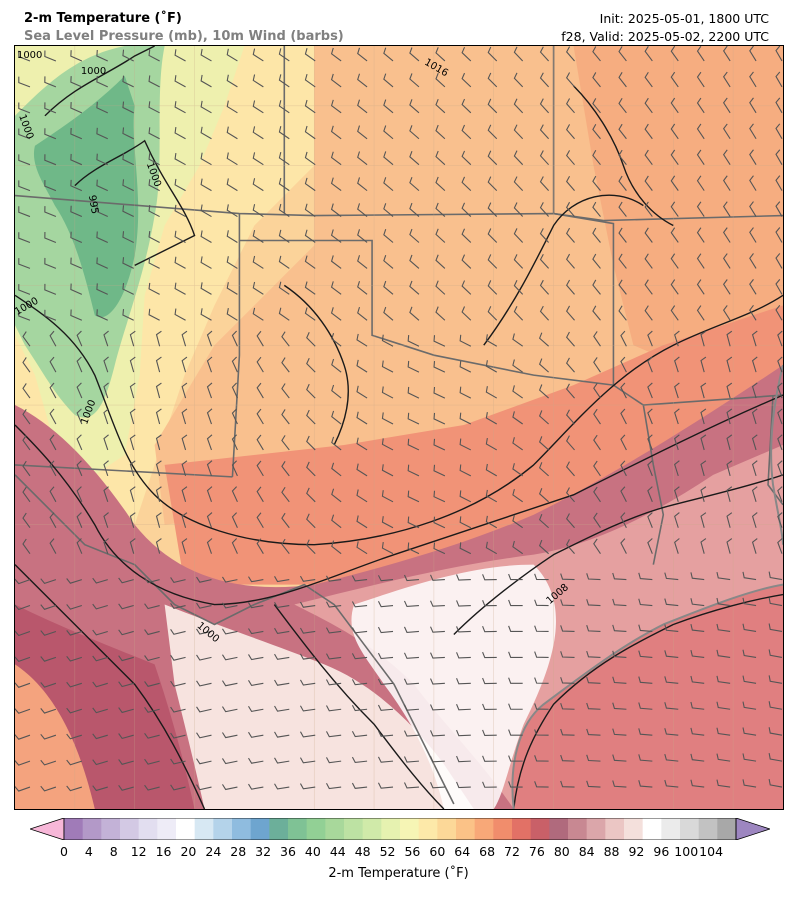  Describe the element at coordinates (752, 829) in the screenshot. I see `colorbar-extend-high` at that location.